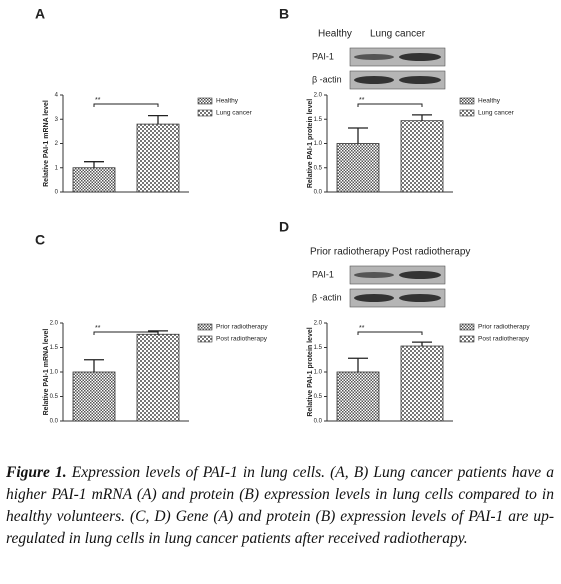 The height and width of the screenshot is (584, 561). What do you see at coordinates (40, 240) in the screenshot?
I see `panel-label: C` at bounding box center [40, 240].